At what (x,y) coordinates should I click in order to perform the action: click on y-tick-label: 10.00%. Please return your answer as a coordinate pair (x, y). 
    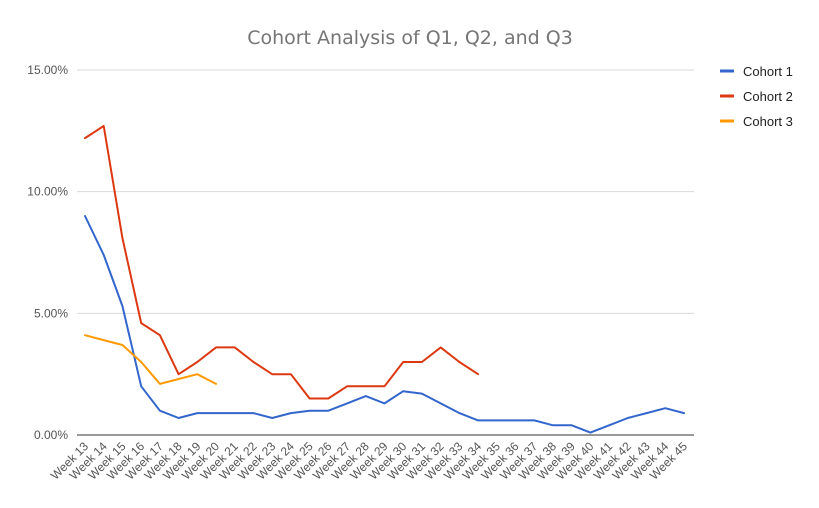
    Looking at the image, I should click on (47, 192).